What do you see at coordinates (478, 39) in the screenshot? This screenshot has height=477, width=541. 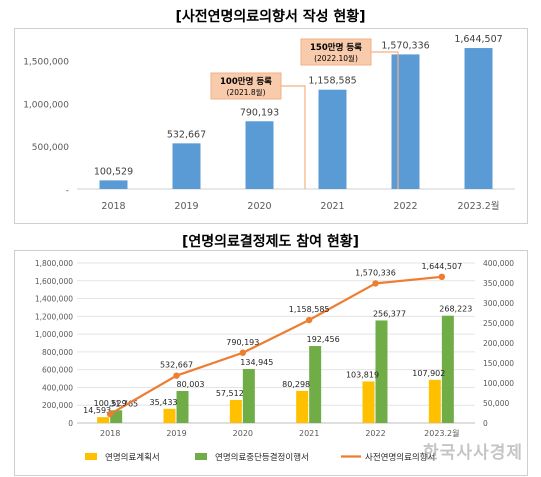 I see `data-label: 1,644,507` at bounding box center [478, 39].